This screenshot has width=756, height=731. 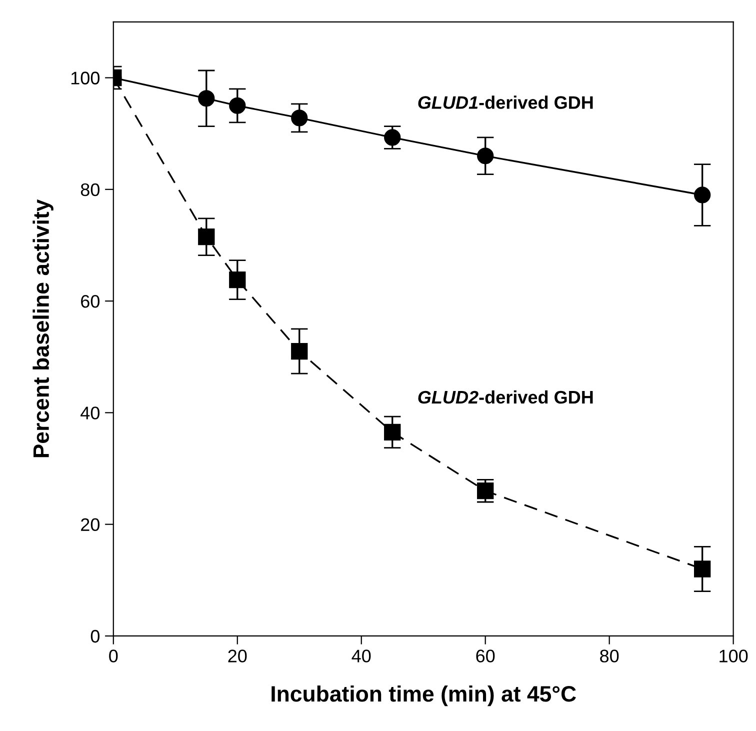 I want to click on x-tick-label: 0, so click(x=113, y=656).